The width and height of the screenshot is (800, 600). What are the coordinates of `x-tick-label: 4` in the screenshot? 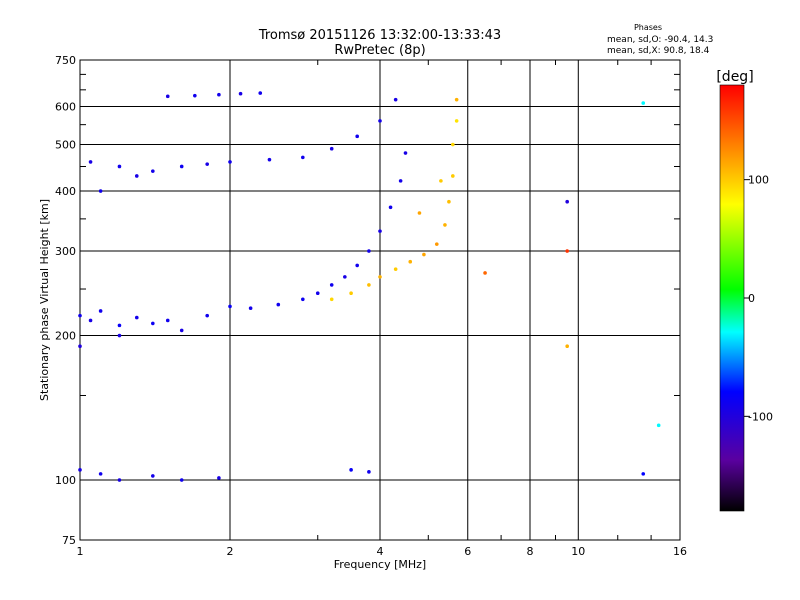 It's located at (380, 551).